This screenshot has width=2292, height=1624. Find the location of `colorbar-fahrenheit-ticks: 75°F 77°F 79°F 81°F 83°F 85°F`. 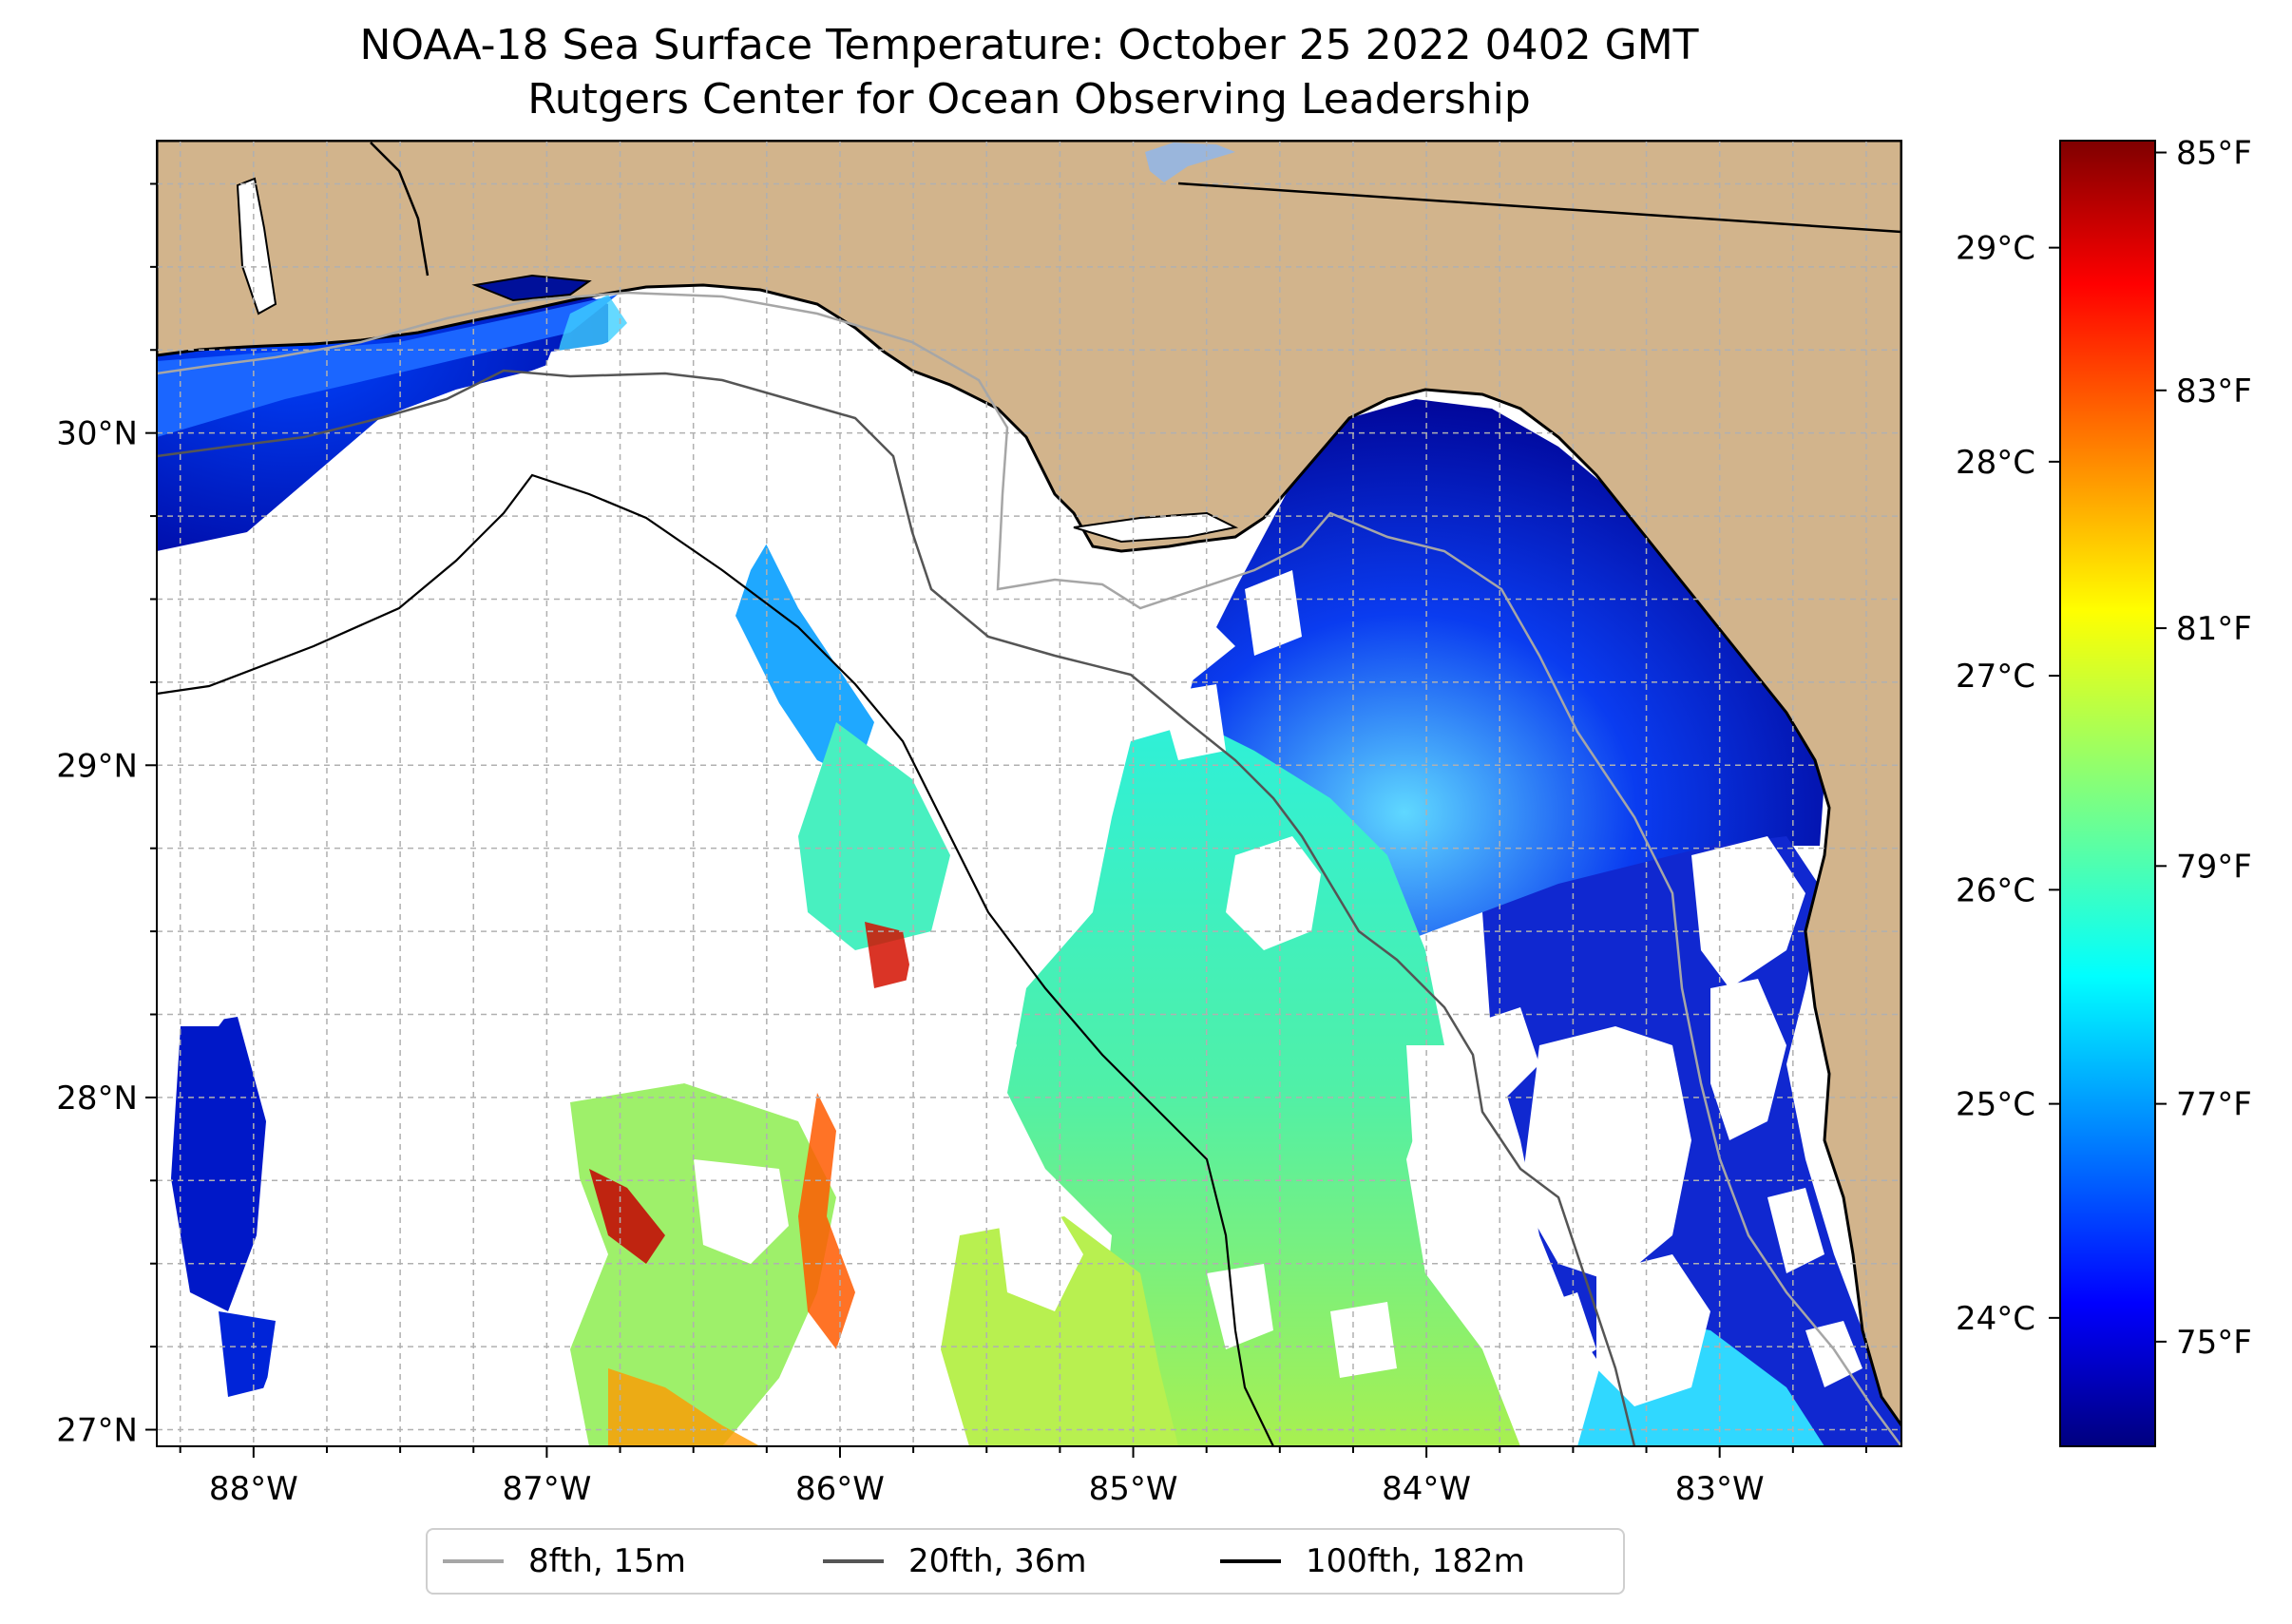

colorbar-fahrenheit-ticks: 75°F 77°F 79°F 81°F 83°F 85°F is located at coordinates (2203, 748).